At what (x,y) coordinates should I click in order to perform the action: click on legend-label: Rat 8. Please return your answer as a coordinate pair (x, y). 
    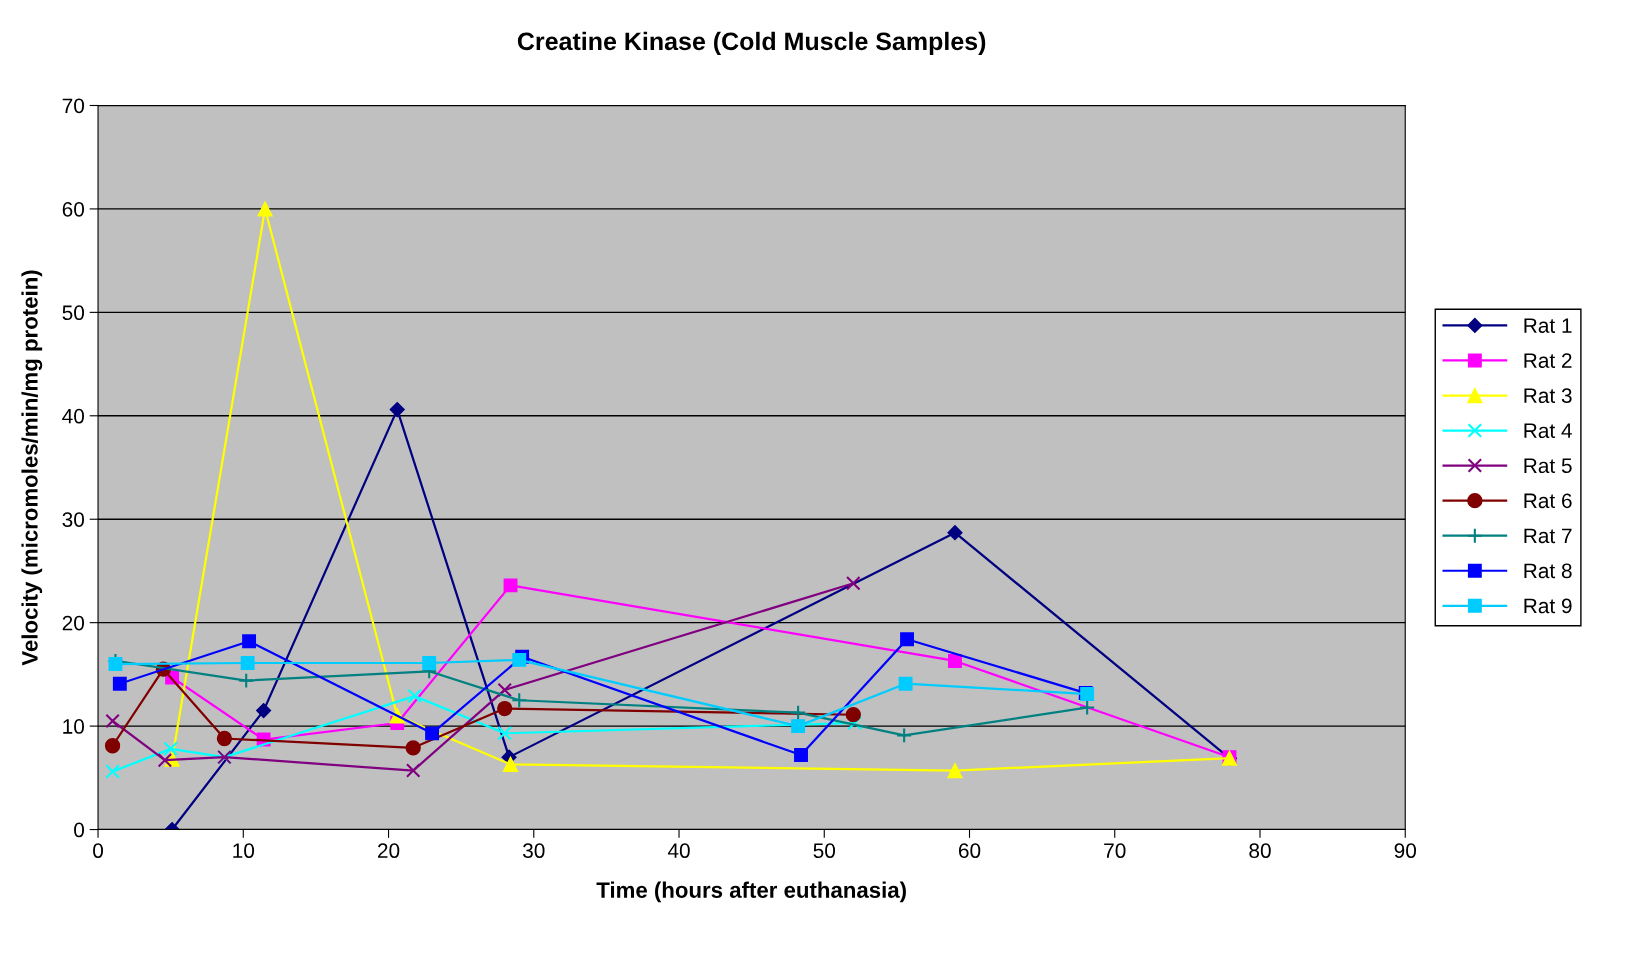
    Looking at the image, I should click on (1548, 571).